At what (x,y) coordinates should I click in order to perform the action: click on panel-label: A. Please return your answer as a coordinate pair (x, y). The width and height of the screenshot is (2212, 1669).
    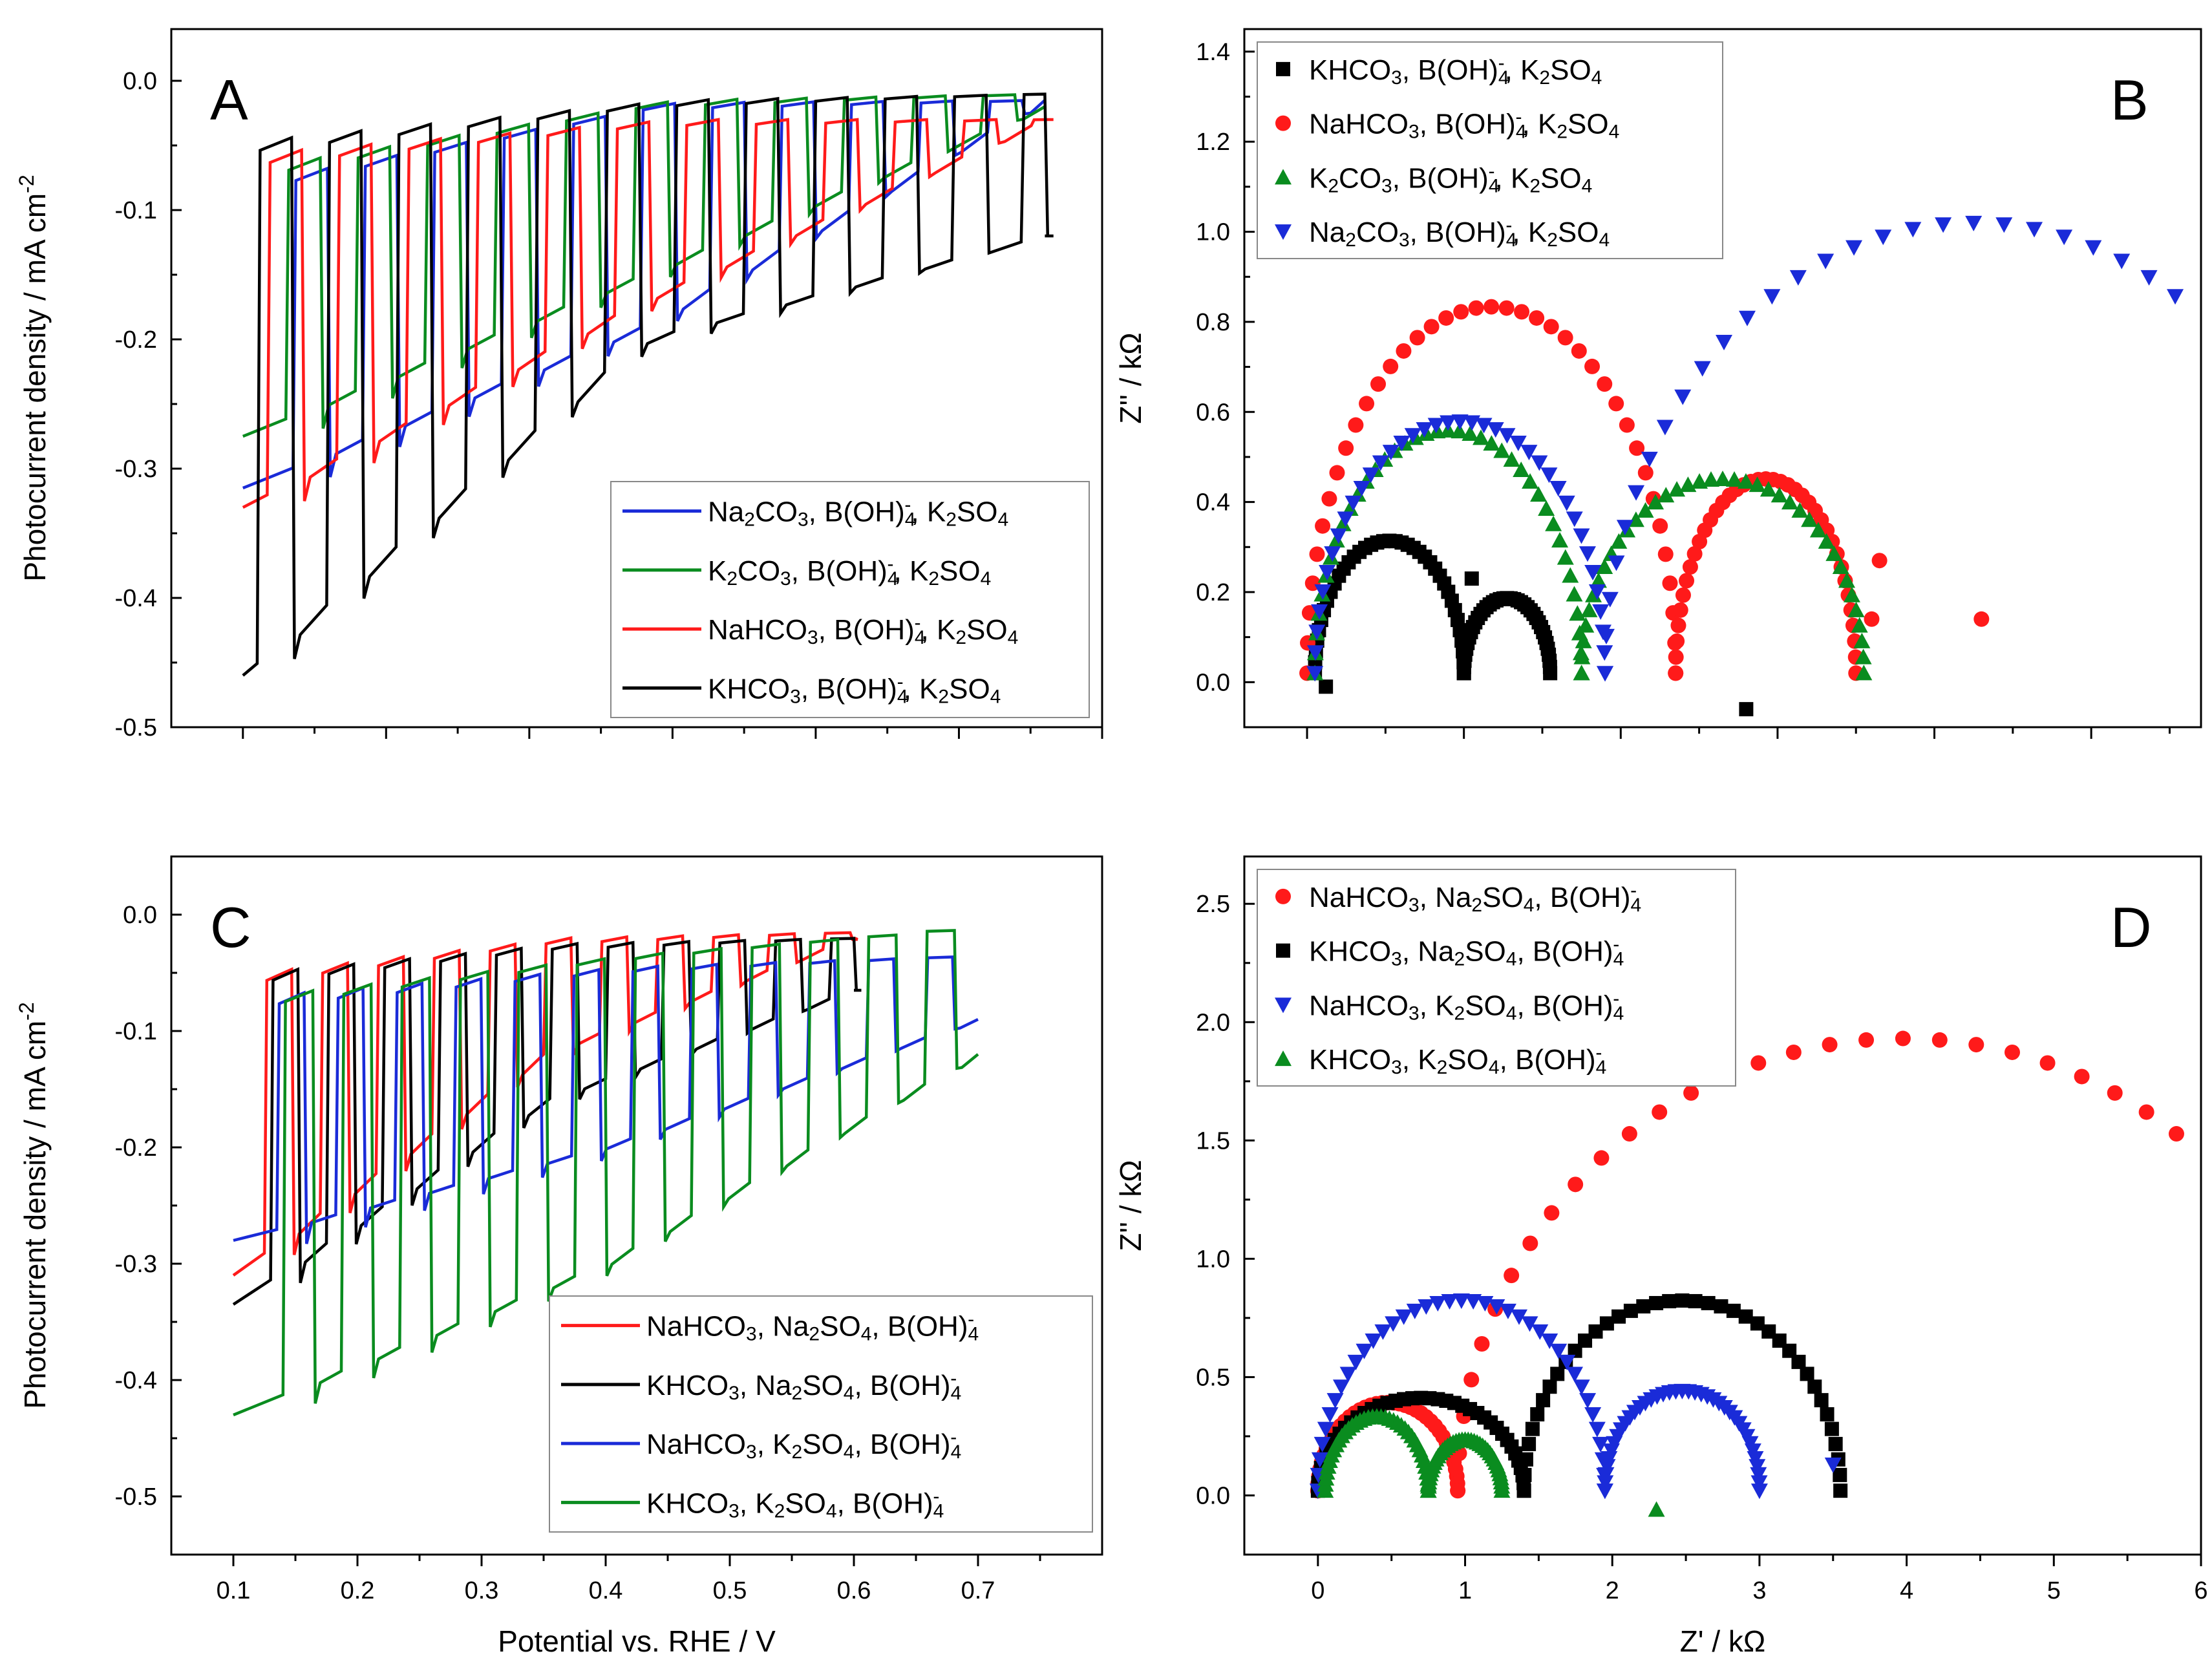
    Looking at the image, I should click on (229, 100).